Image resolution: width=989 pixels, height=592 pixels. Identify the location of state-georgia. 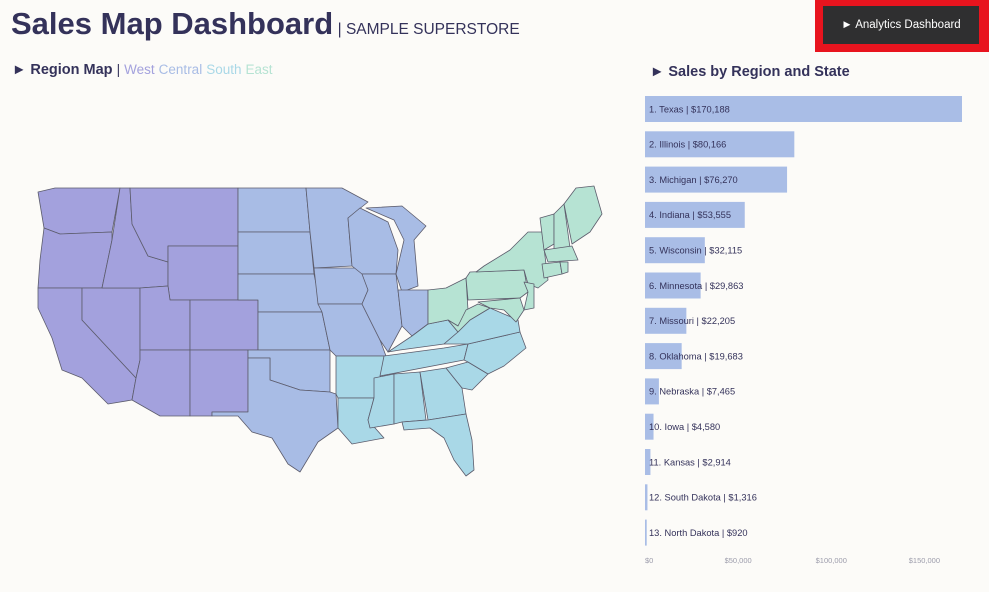
(443, 394).